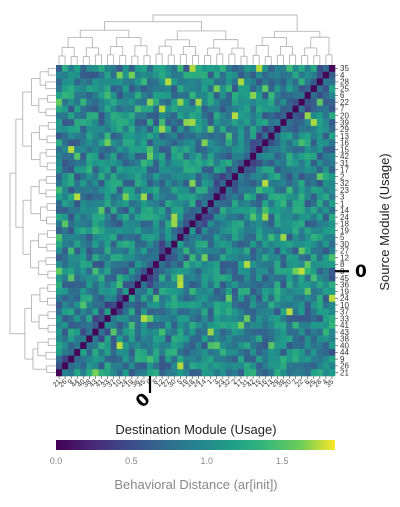  I want to click on y-tick-label: 41, so click(344, 325).